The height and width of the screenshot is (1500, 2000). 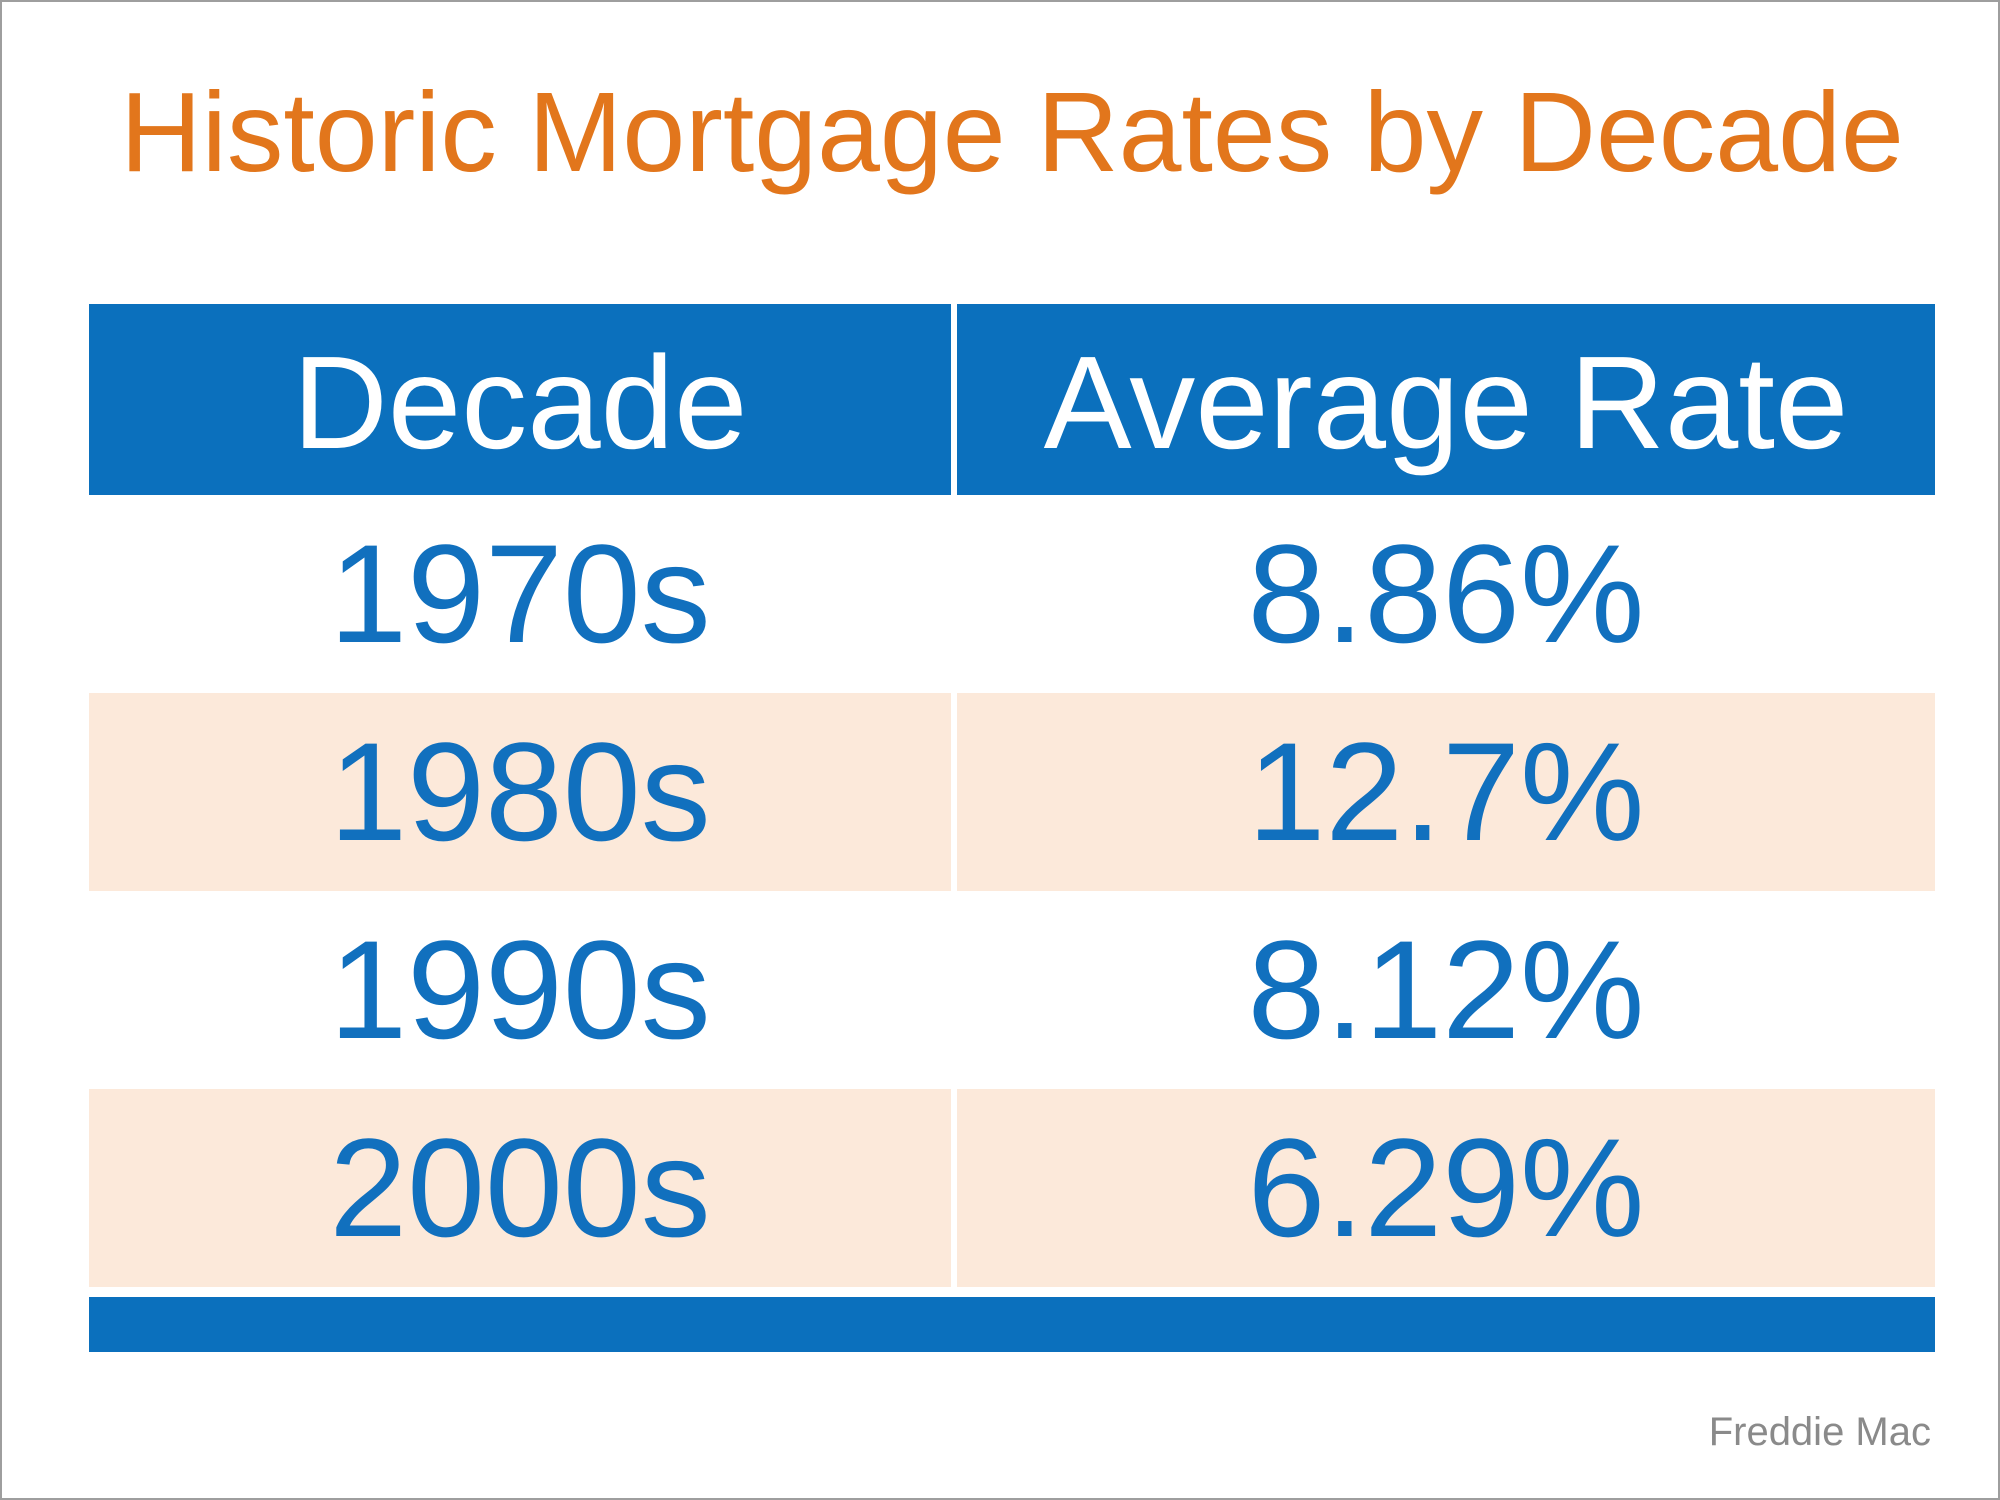 I want to click on table-row: 2000s 6.29%, so click(x=1012, y=1188).